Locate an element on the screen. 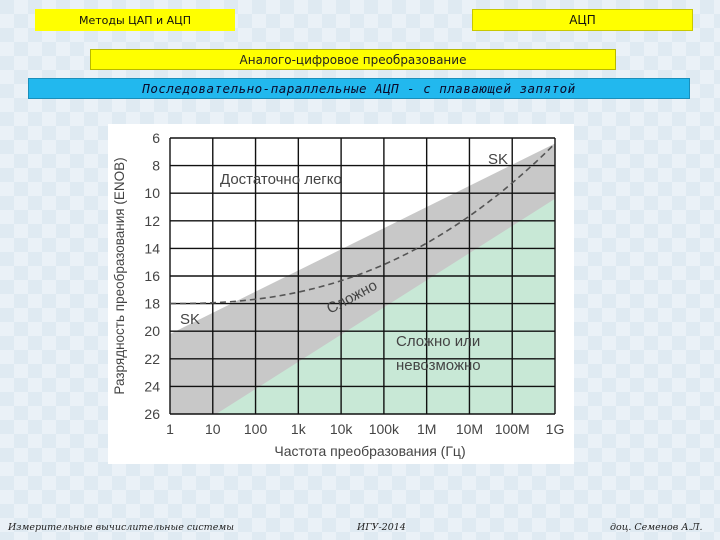 Image resolution: width=720 pixels, height=540 pixels. section-subtitle: Аналого-цифровое преобразование is located at coordinates (353, 59).